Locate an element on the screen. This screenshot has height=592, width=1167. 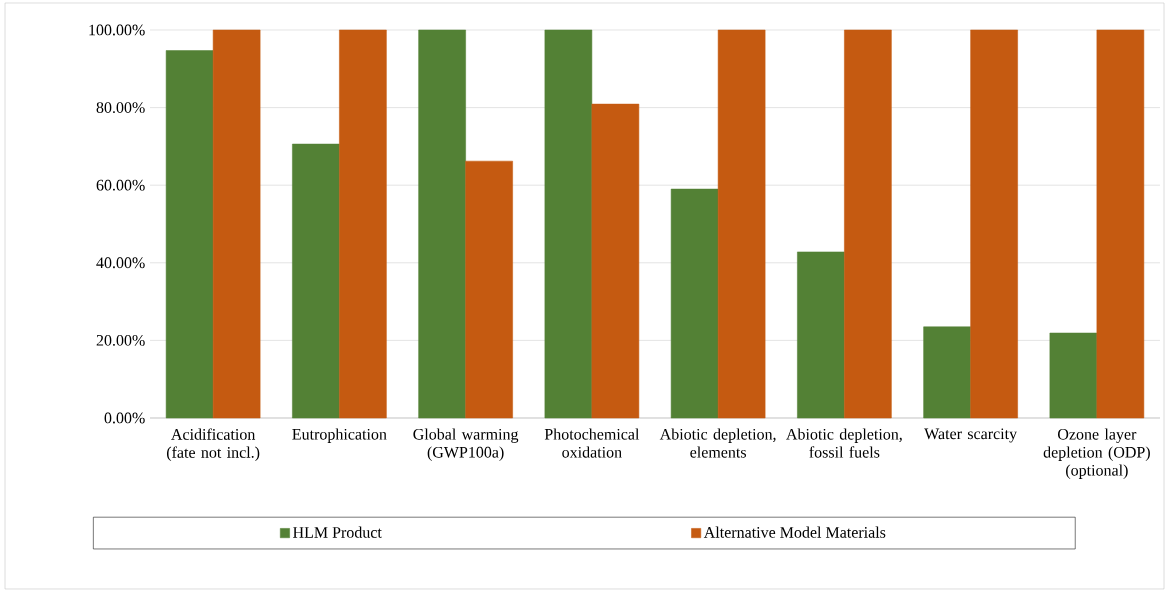
legend-label: Alternative Model Materials is located at coordinates (794, 532).